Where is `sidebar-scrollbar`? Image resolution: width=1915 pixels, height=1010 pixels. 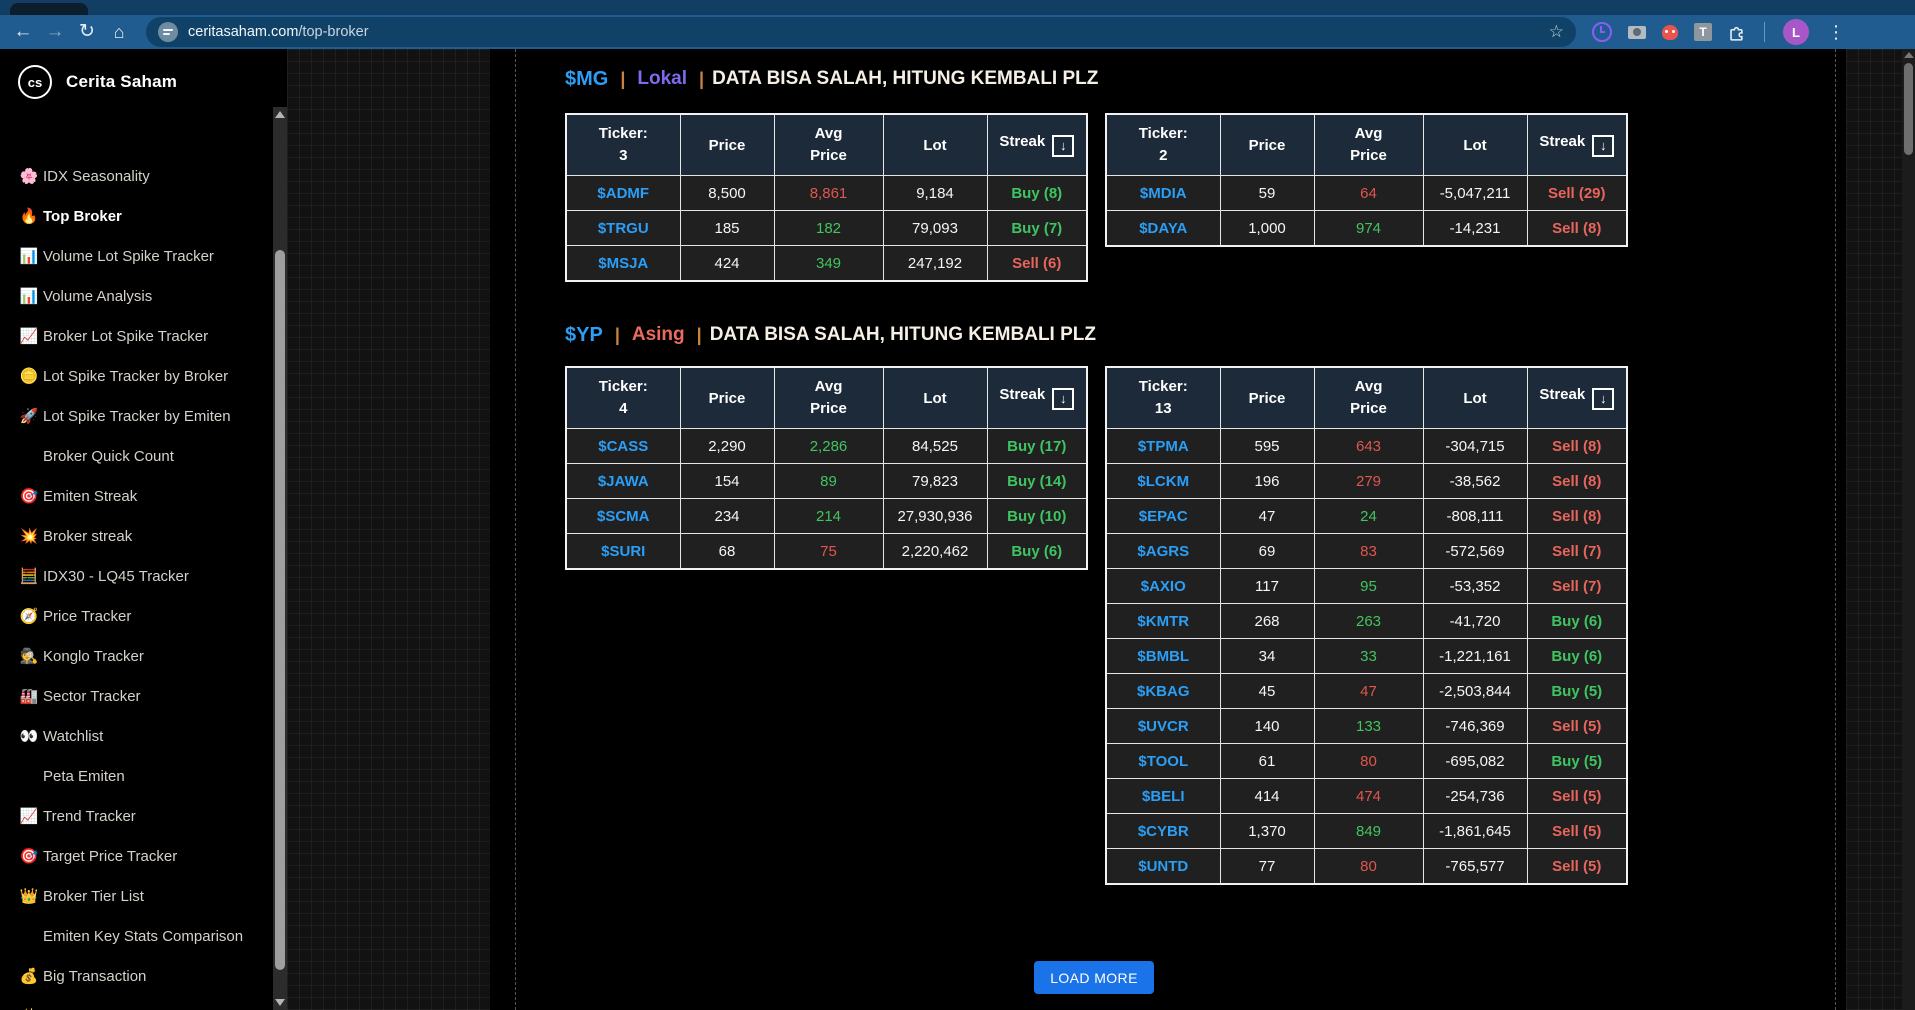
sidebar-scrollbar is located at coordinates (280, 558).